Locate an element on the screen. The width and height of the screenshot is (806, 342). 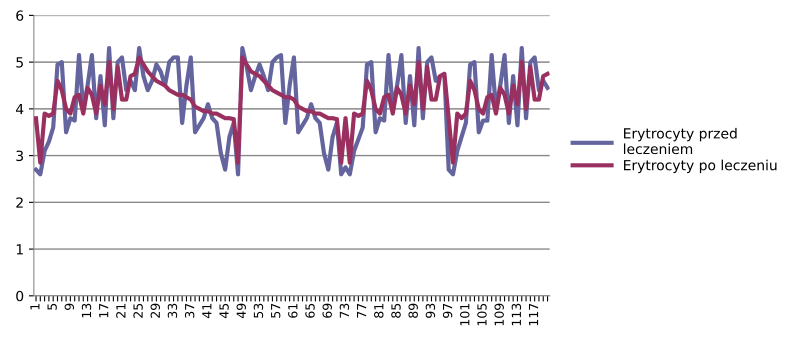
x-tick-label: 105 is located at coordinates (482, 315).